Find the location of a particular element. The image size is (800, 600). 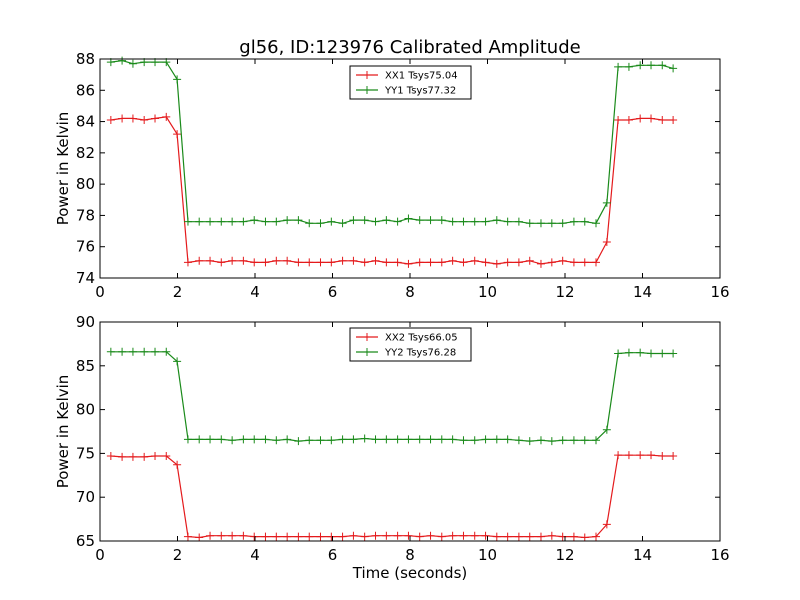

x-tick-label: 0 is located at coordinates (100, 555).